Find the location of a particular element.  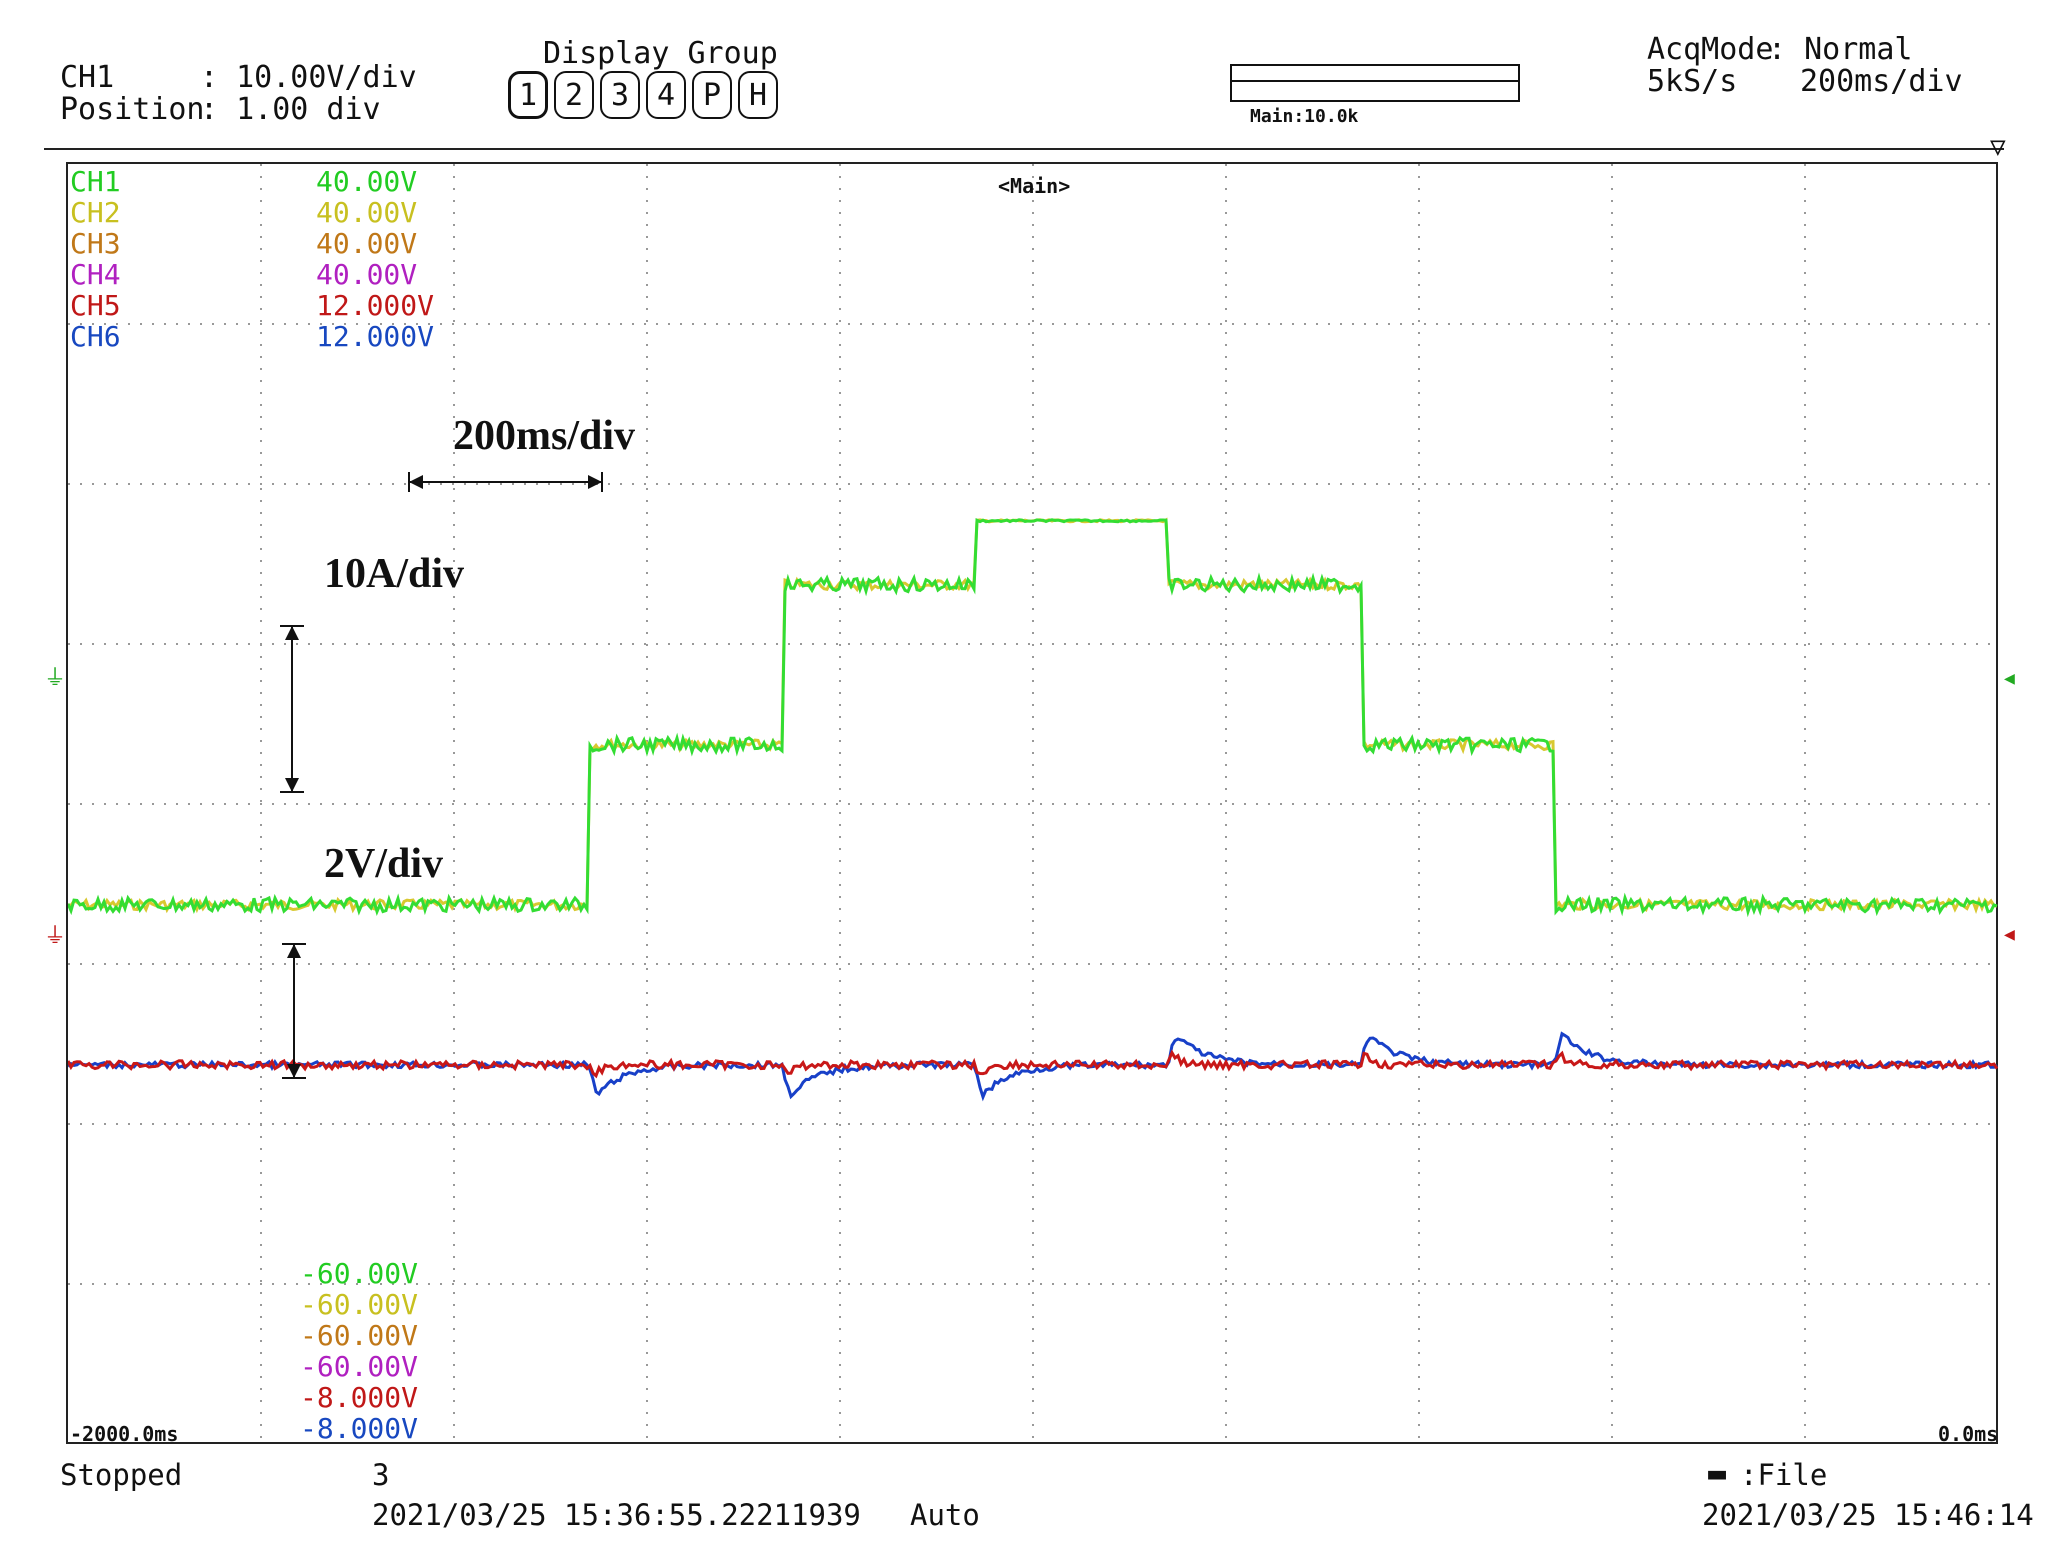

display-group-button-4: 4 is located at coordinates (666, 95).